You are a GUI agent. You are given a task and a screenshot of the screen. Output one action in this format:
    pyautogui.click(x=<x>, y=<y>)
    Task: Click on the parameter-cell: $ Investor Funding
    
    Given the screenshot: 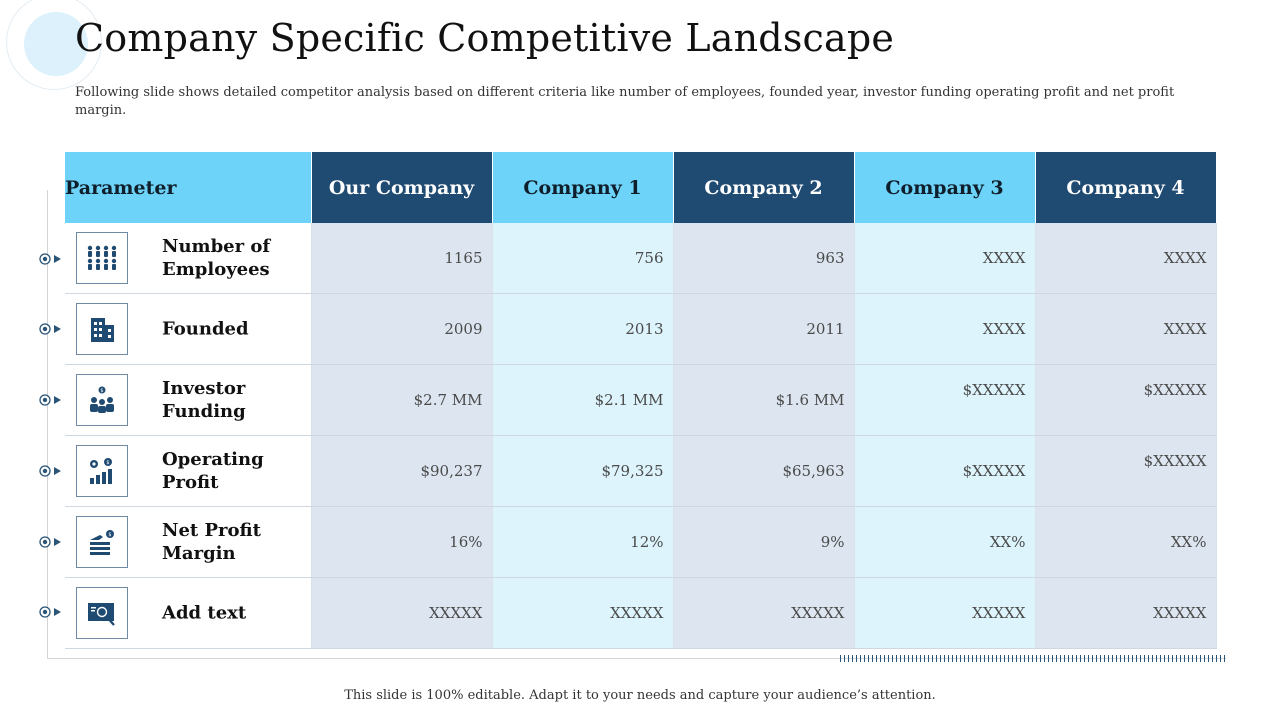 What is the action you would take?
    pyautogui.click(x=188, y=400)
    